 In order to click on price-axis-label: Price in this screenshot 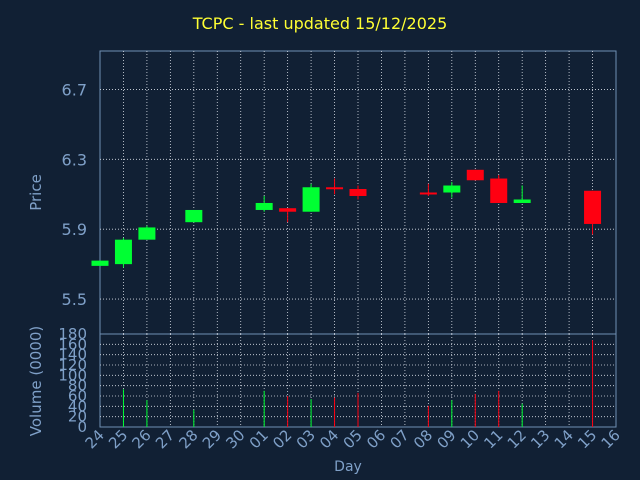, I will do `click(36, 192)`.